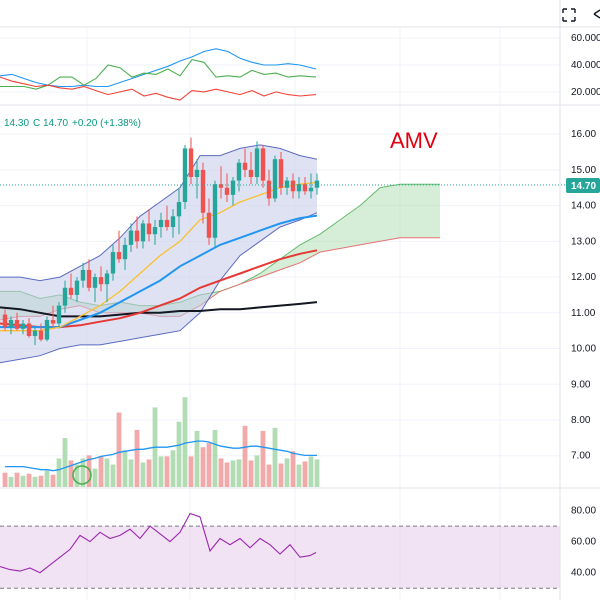 This screenshot has height=605, width=600. Describe the element at coordinates (596, 14) in the screenshot. I see `share-icon` at that location.